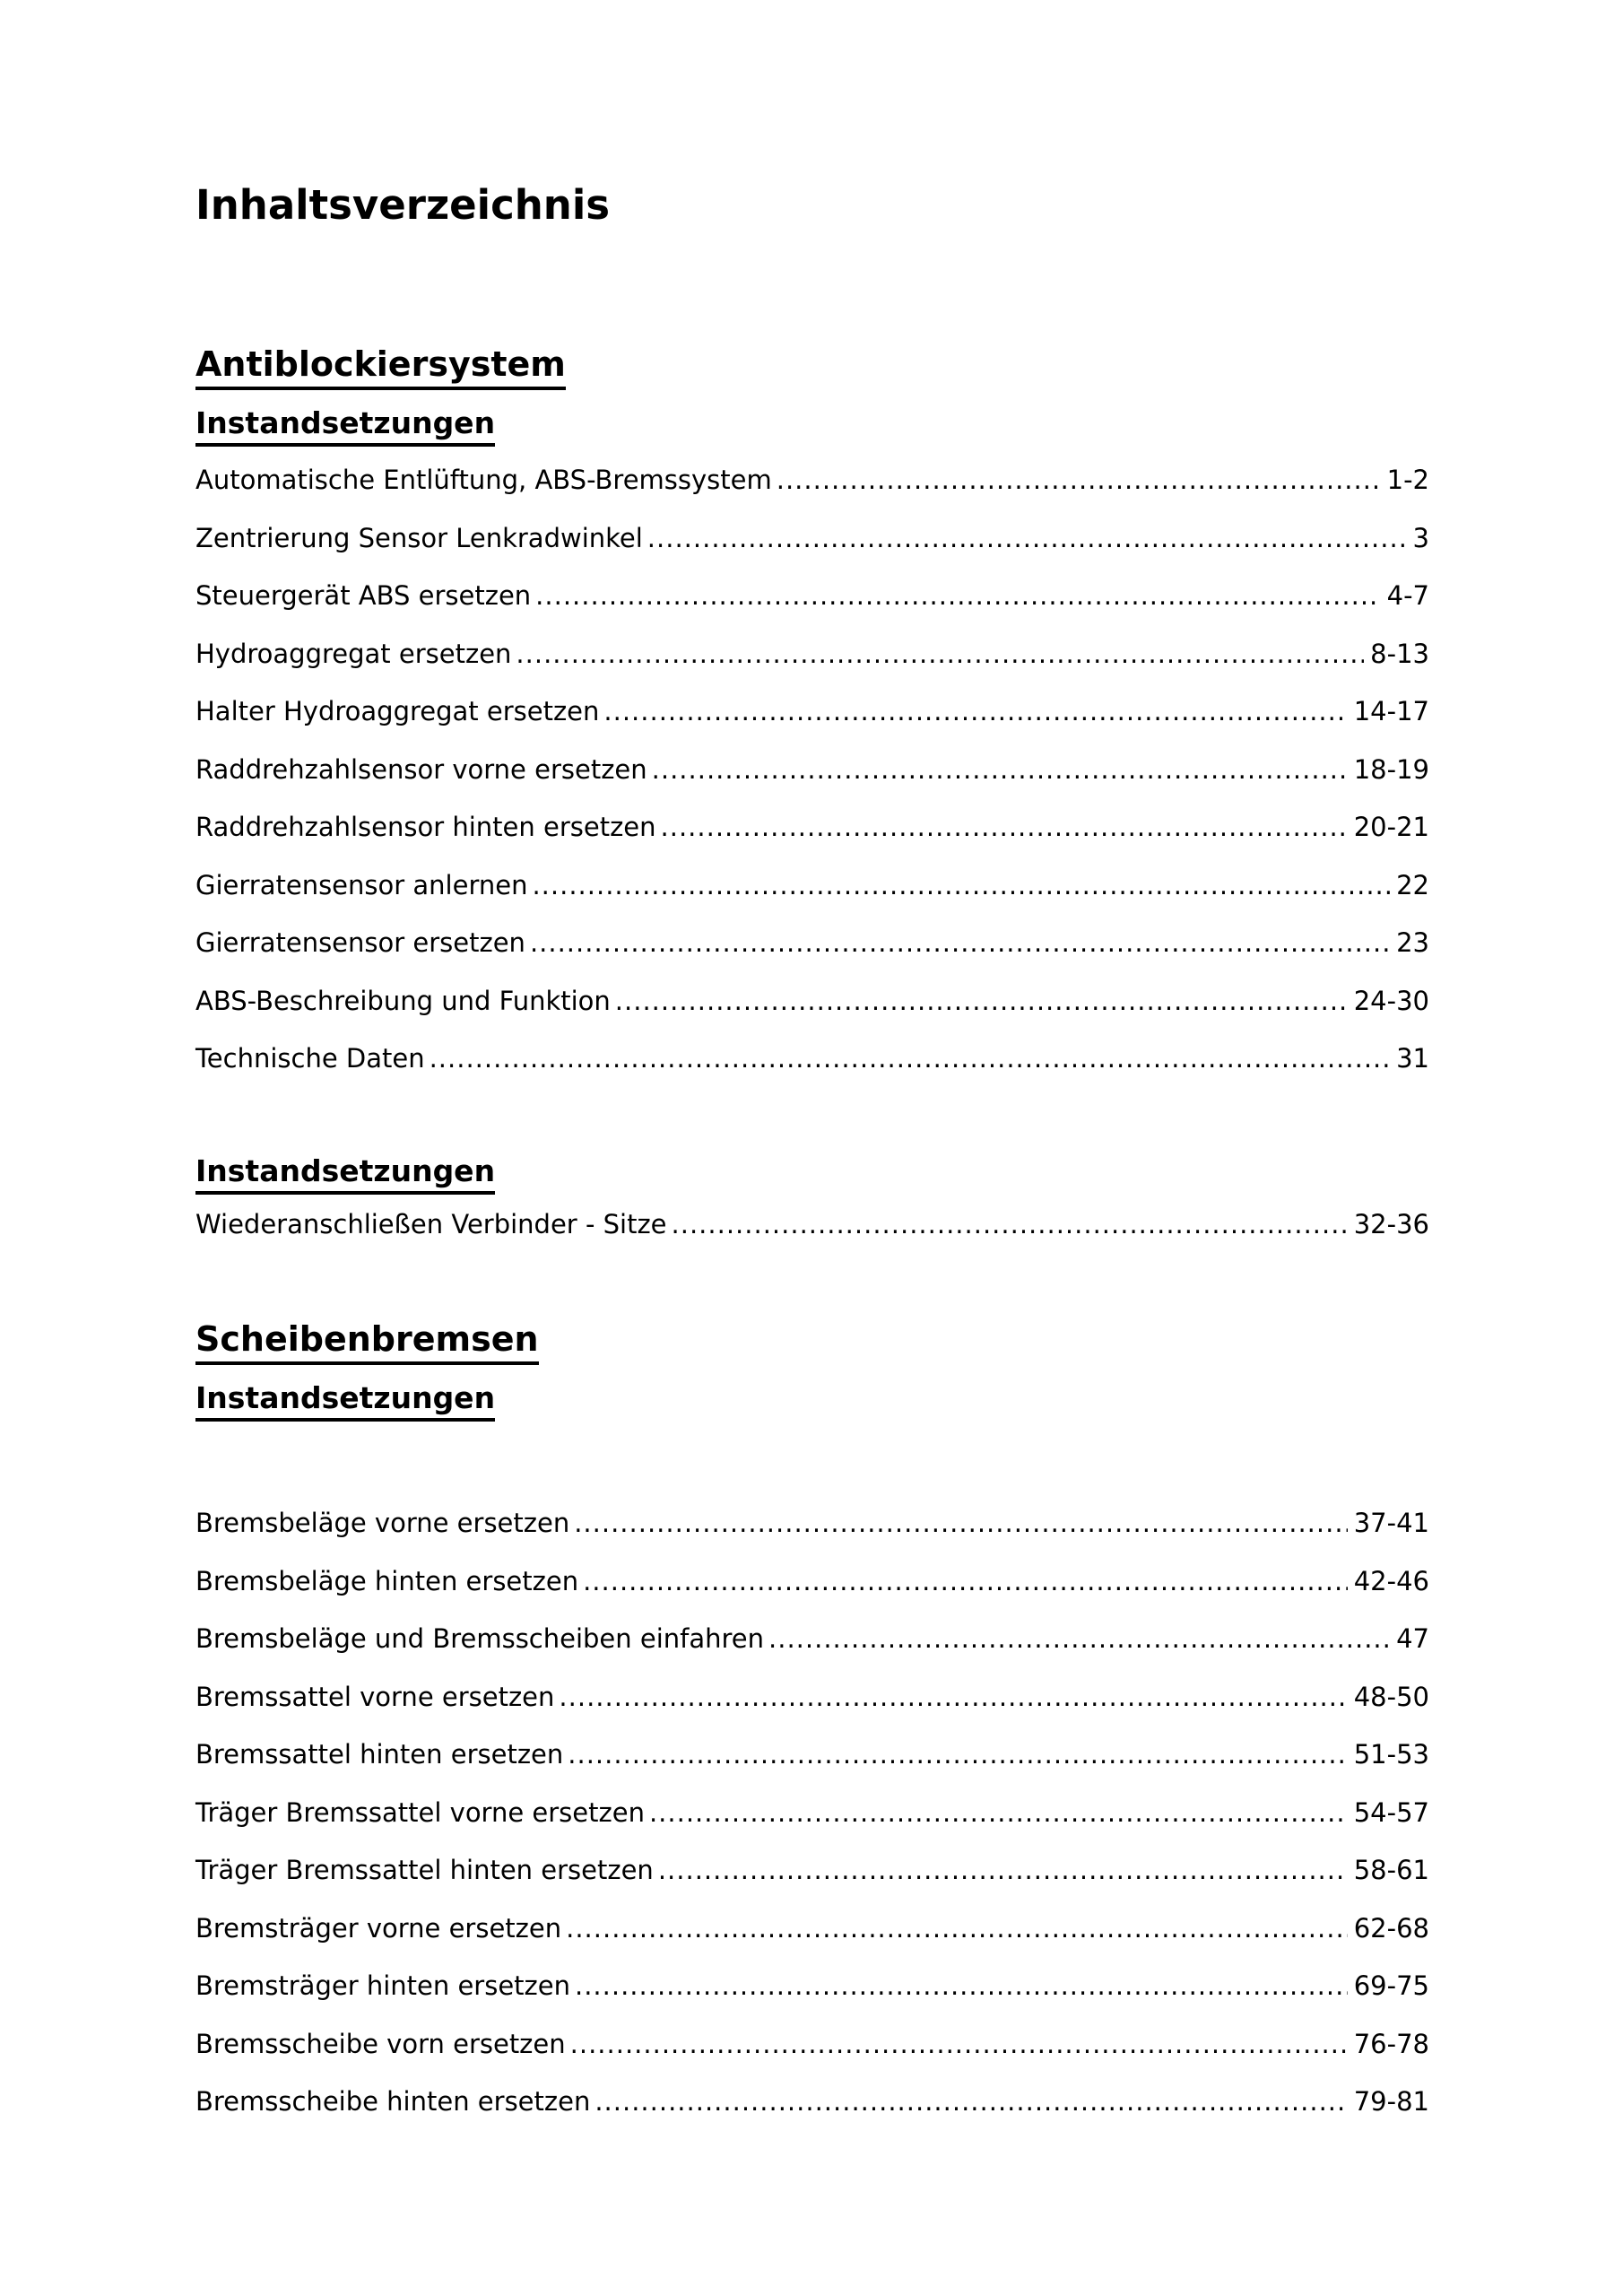 Image resolution: width=1623 pixels, height=2296 pixels. I want to click on section-heading-text: Scheibenbremsen, so click(367, 1342).